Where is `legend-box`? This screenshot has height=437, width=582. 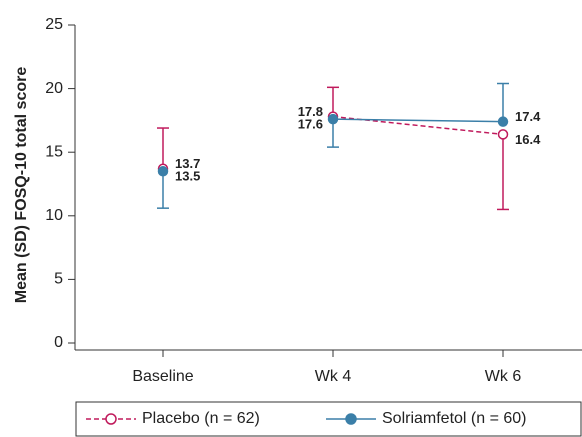 legend-box is located at coordinates (328, 419).